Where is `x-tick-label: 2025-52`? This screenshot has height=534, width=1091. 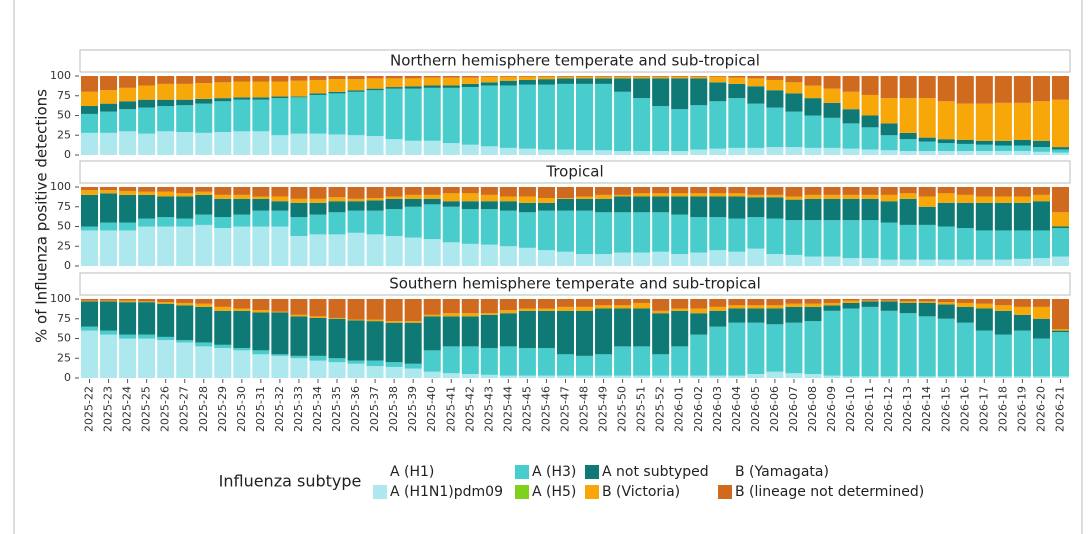 x-tick-label: 2025-52 is located at coordinates (660, 409).